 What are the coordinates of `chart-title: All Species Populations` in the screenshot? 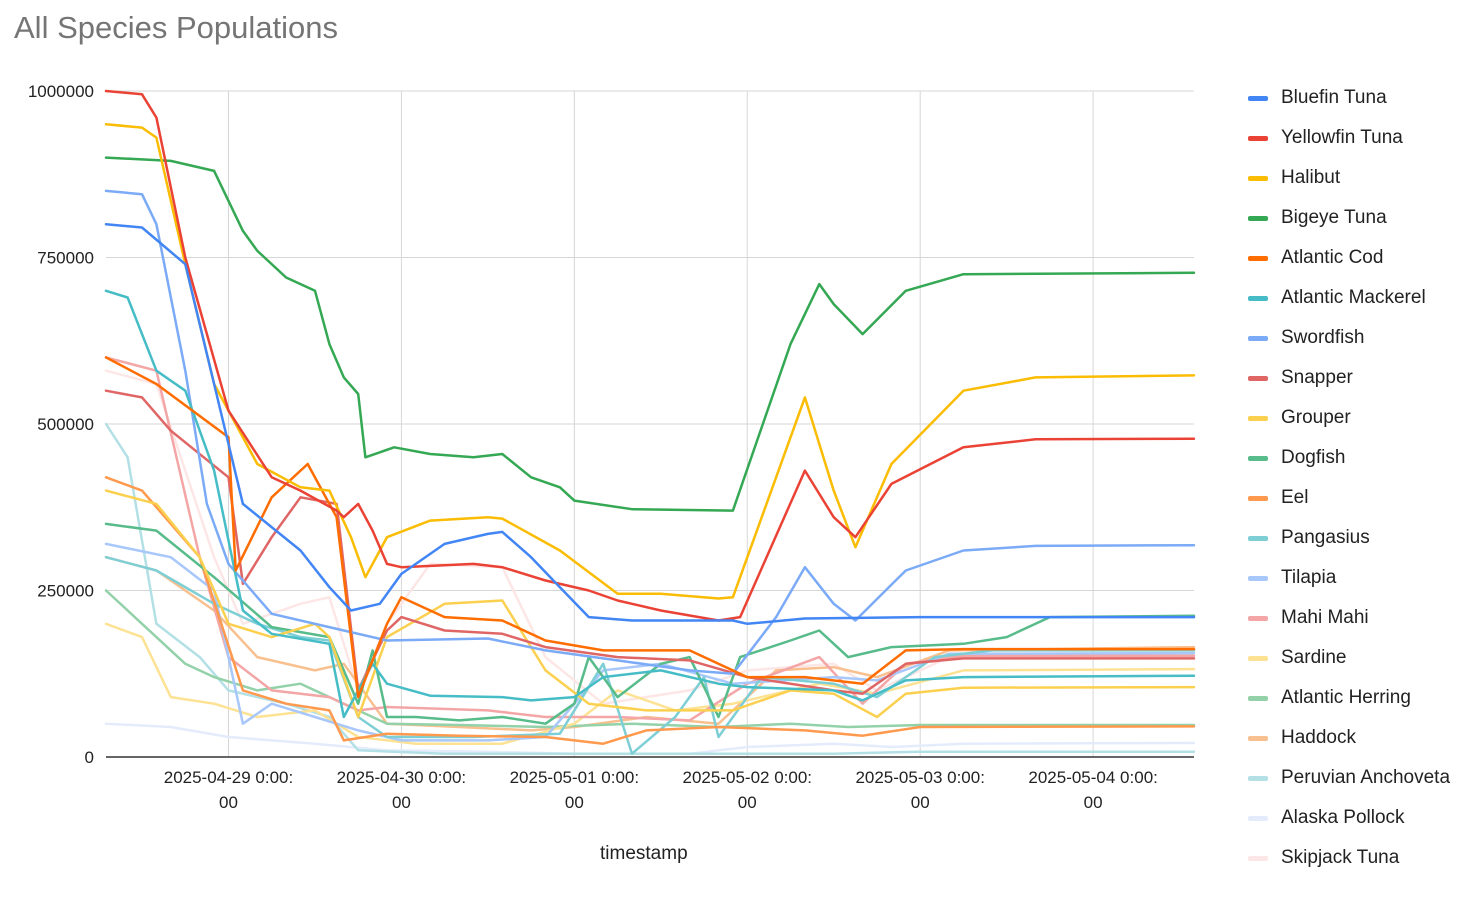 It's located at (176, 27).